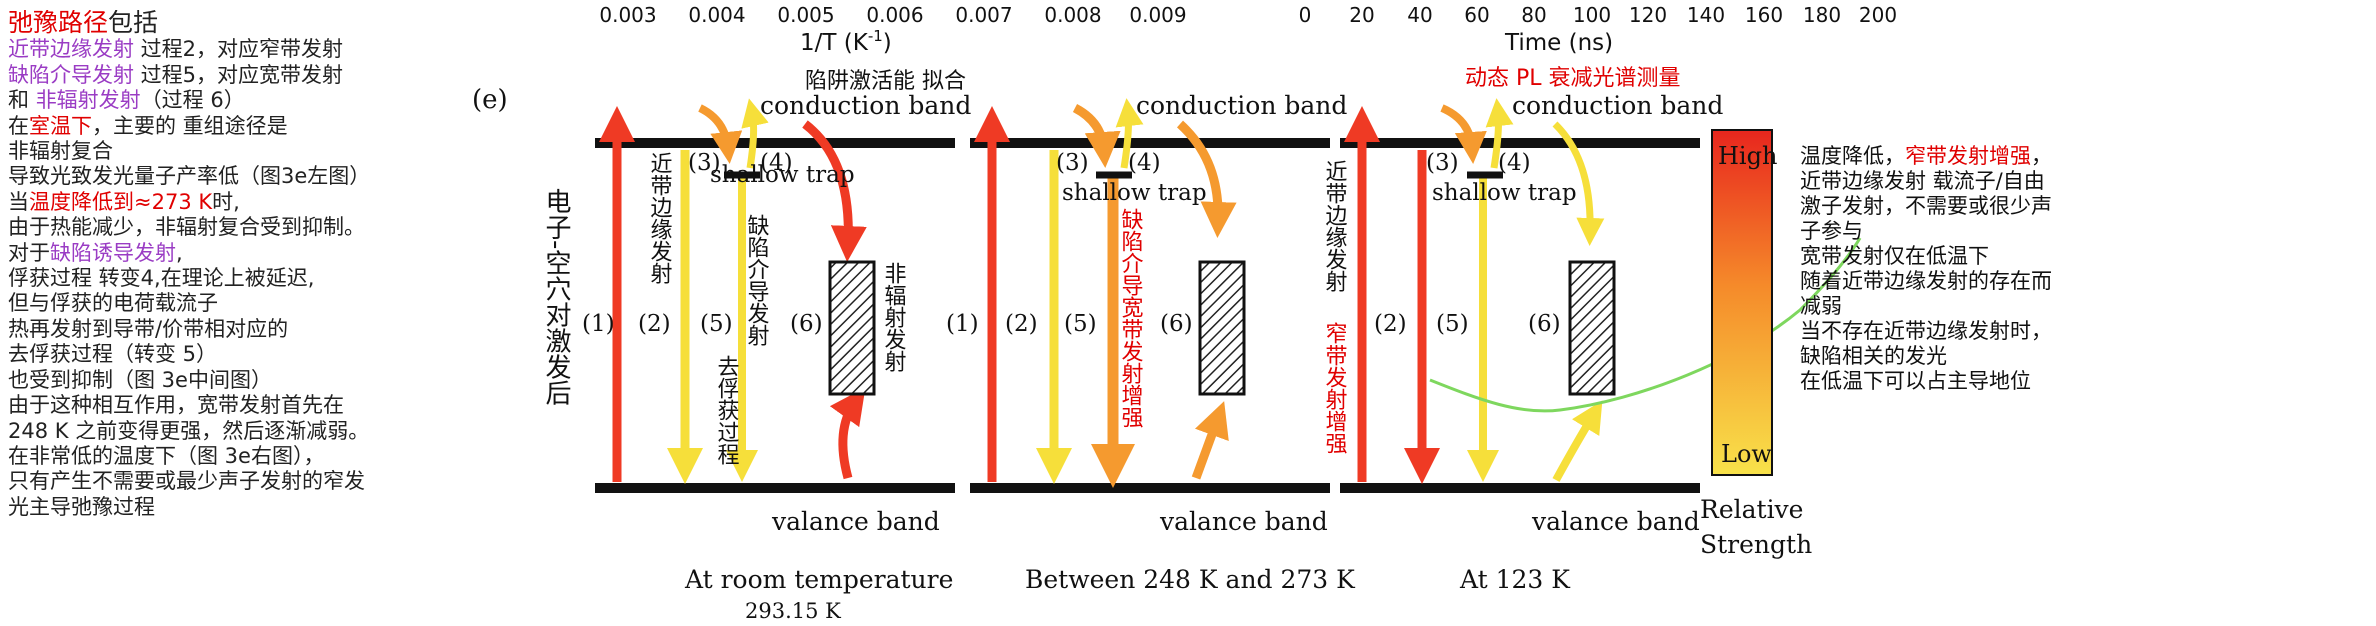 The width and height of the screenshot is (2376, 626). What do you see at coordinates (1926, 206) in the screenshot?
I see `note-line: 激子发射，不需要或很少声` at bounding box center [1926, 206].